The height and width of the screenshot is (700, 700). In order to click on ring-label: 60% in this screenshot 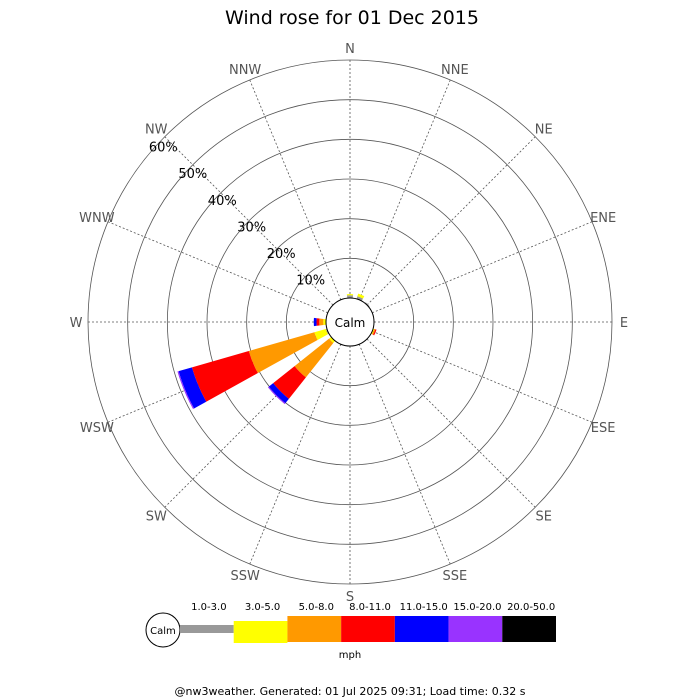, I will do `click(163, 148)`.